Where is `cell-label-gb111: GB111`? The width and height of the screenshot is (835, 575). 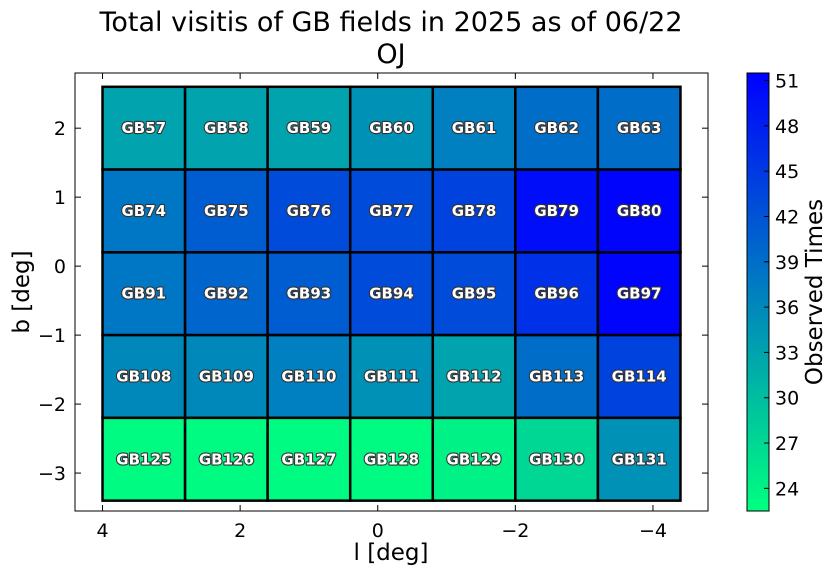
cell-label-gb111: GB111 is located at coordinates (391, 376).